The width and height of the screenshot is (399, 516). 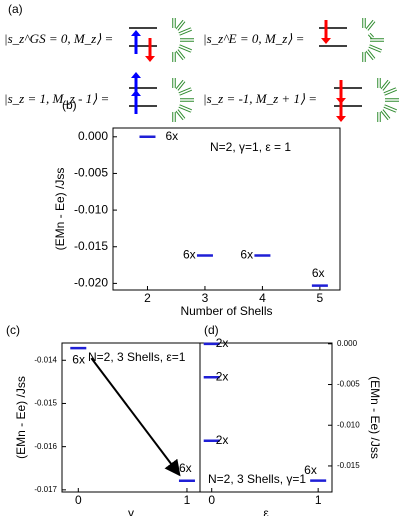 I want to click on annotation: N=2, 3 Shells, γ=1, so click(x=257, y=479).